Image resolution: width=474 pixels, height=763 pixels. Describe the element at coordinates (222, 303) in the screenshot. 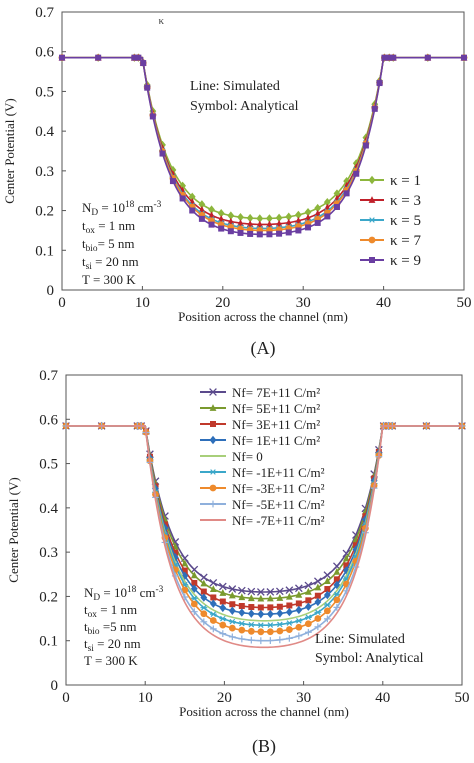

I see `x-tick-label: 20` at that location.